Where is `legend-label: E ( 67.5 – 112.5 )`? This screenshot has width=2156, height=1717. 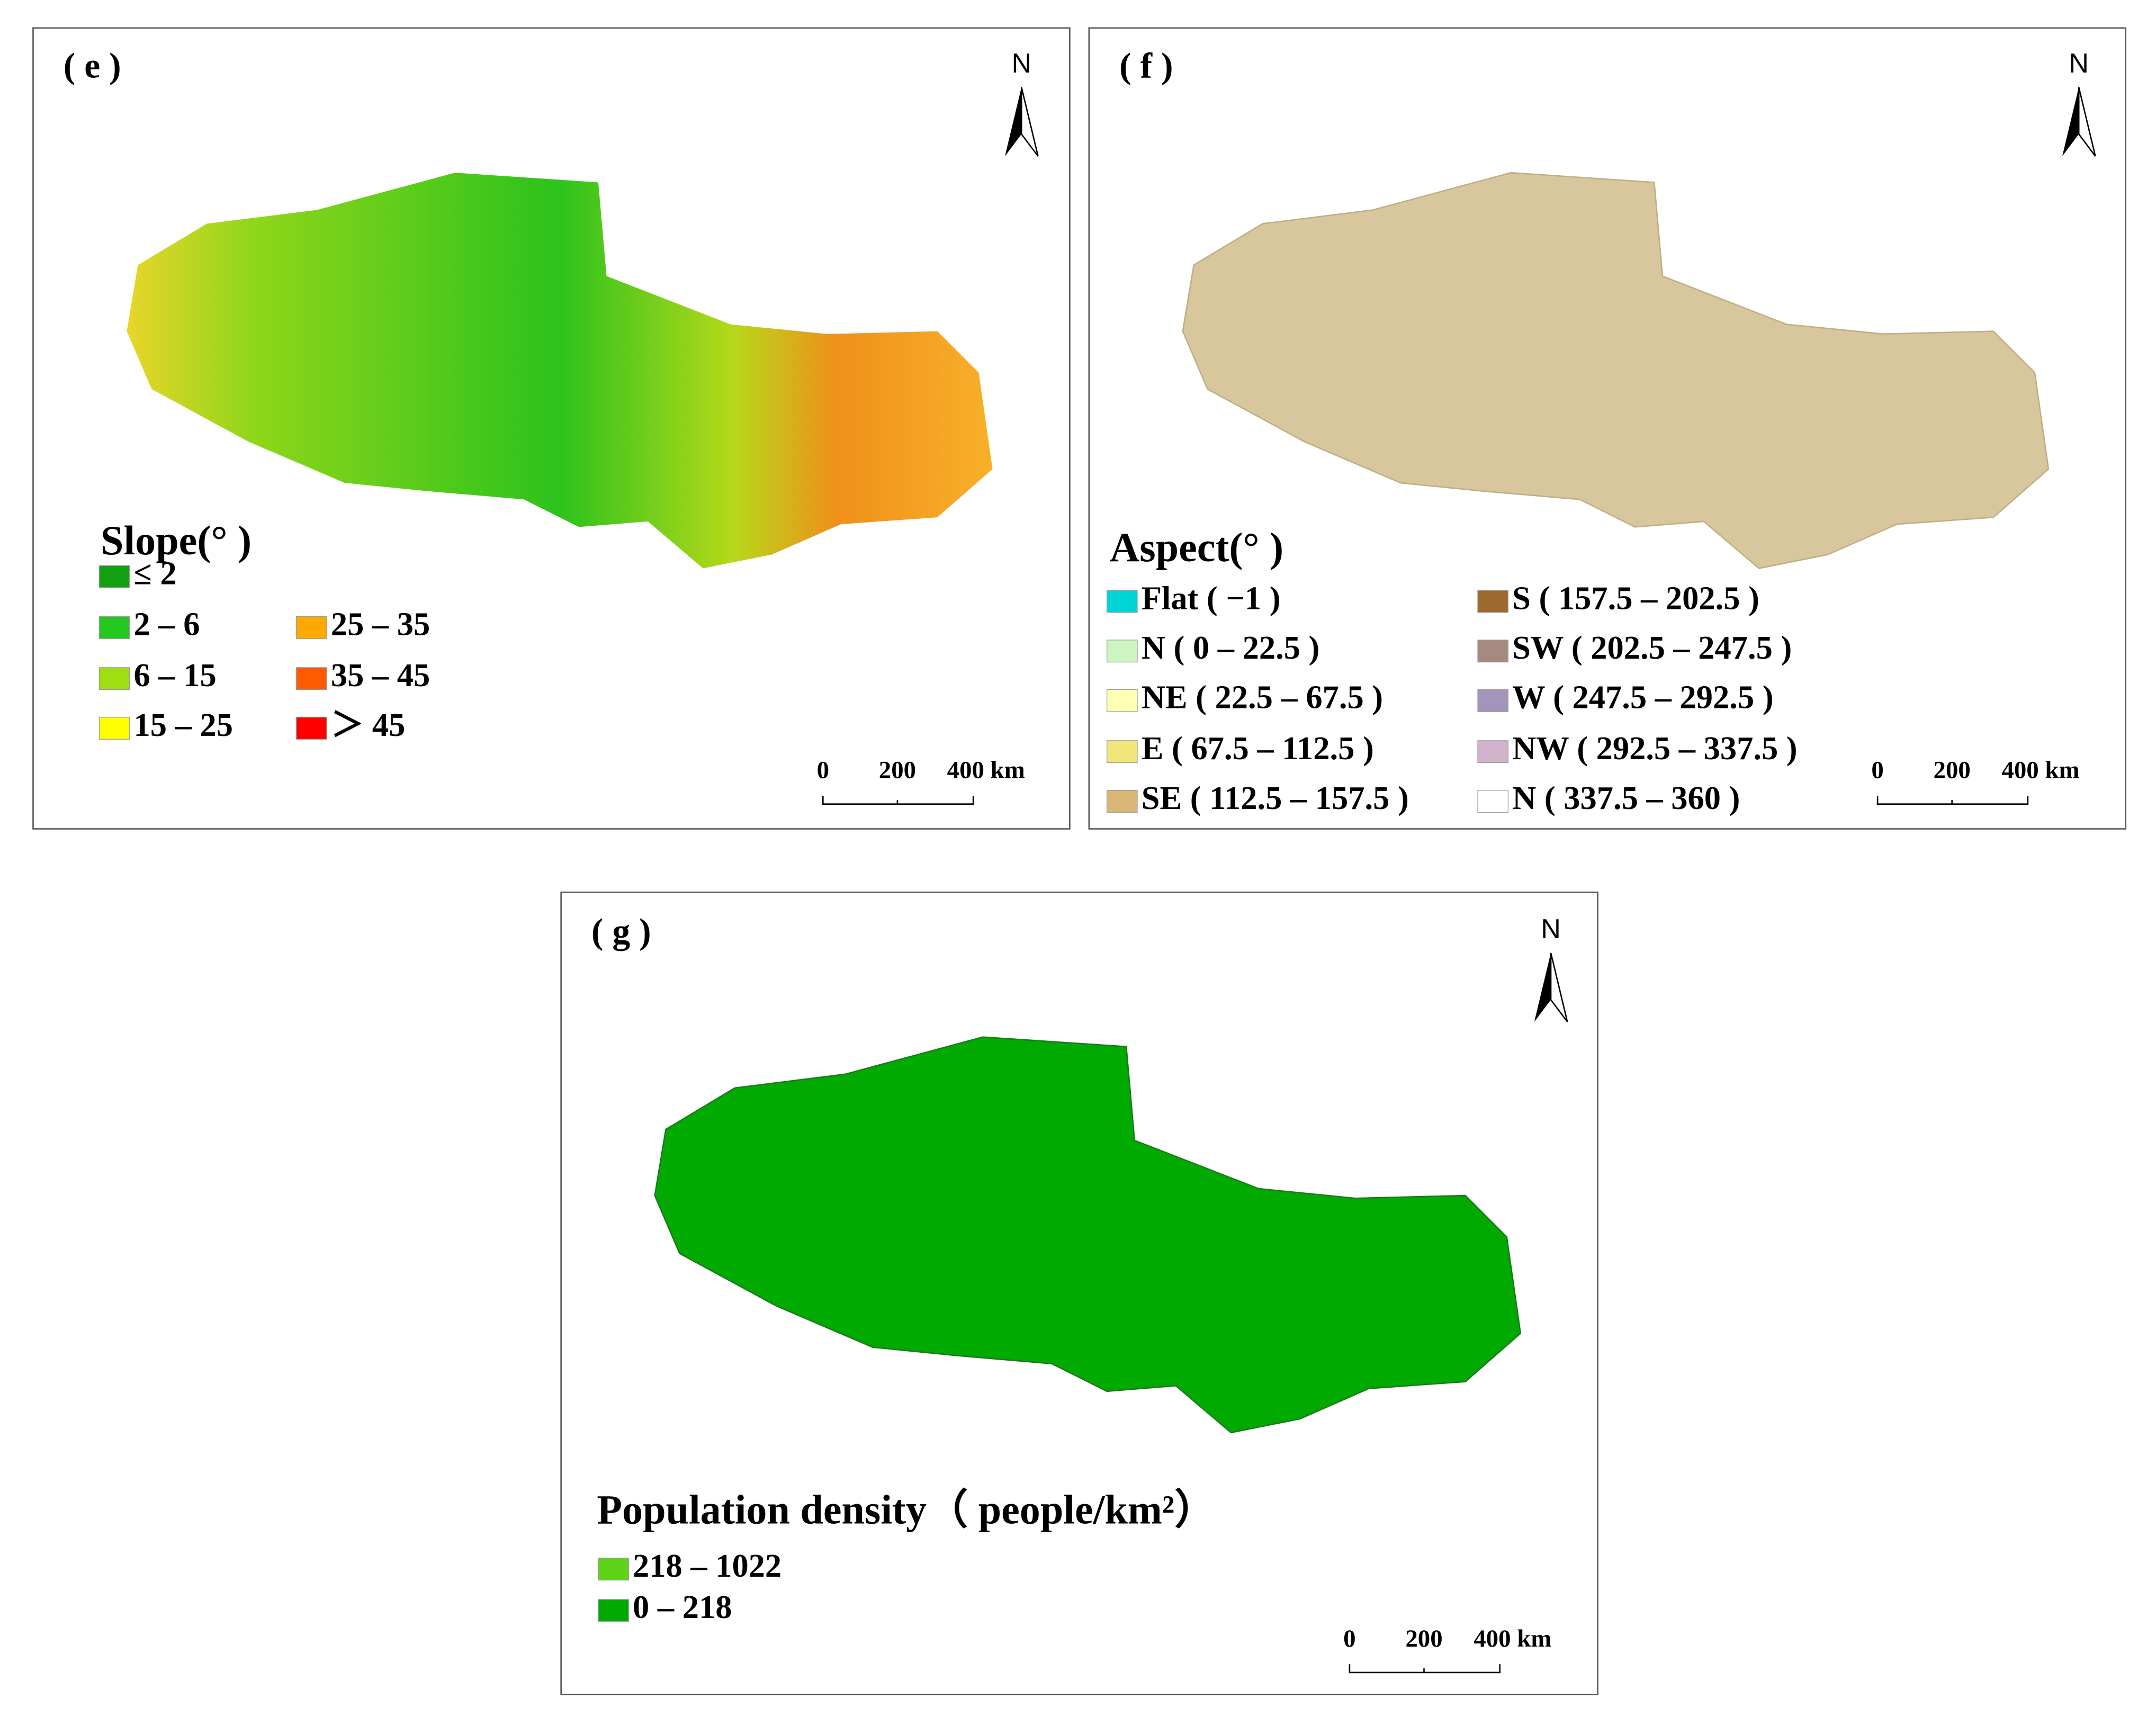
legend-label: E ( 67.5 – 112.5 ) is located at coordinates (1258, 748).